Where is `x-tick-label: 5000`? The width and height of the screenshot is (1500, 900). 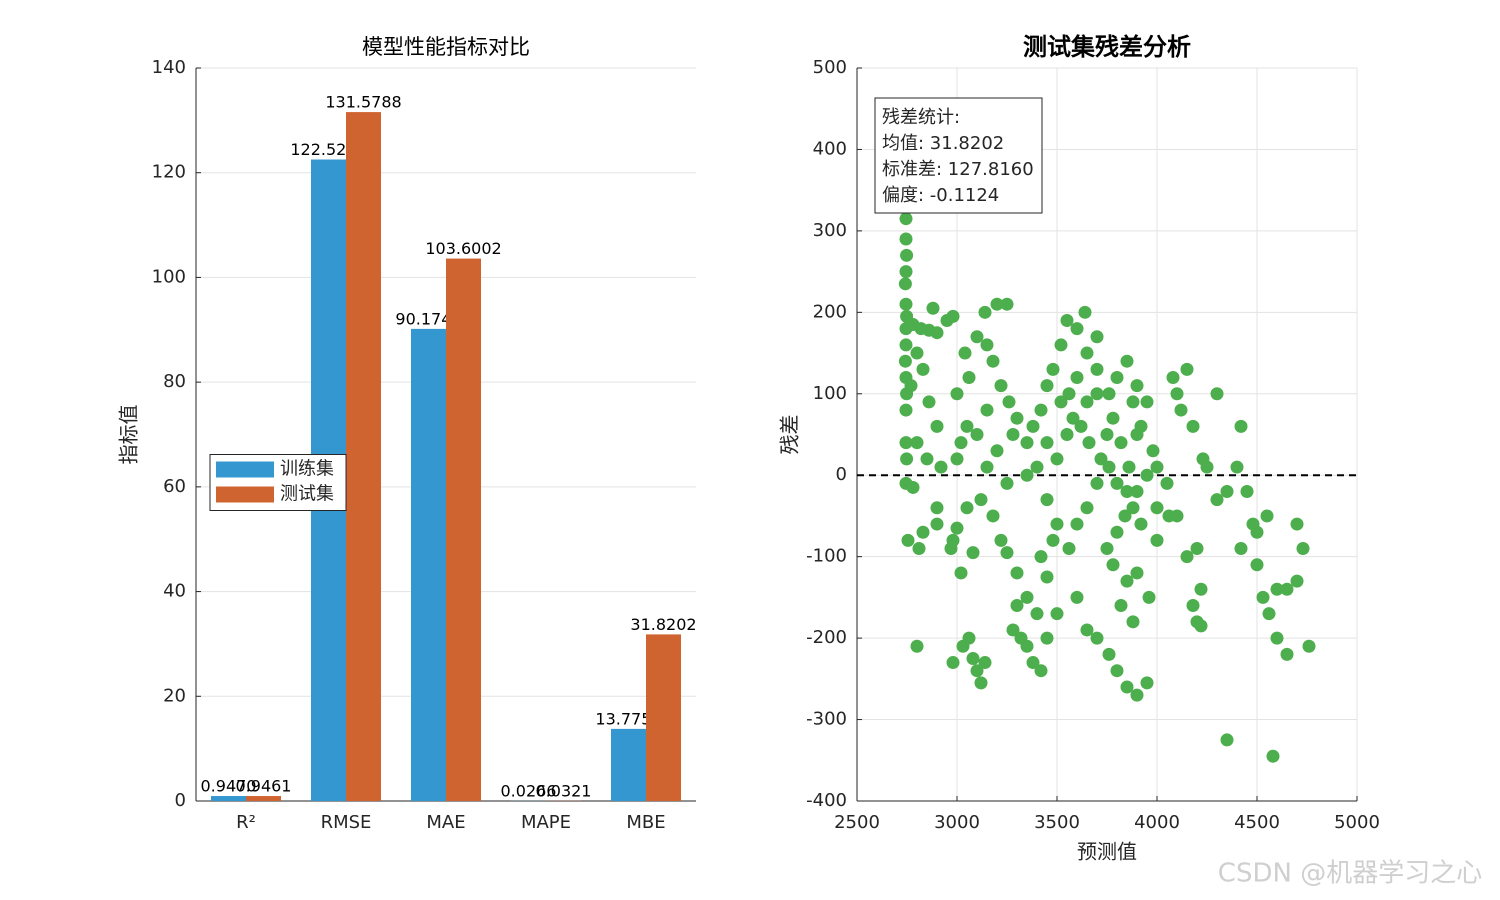
x-tick-label: 5000 is located at coordinates (1357, 822).